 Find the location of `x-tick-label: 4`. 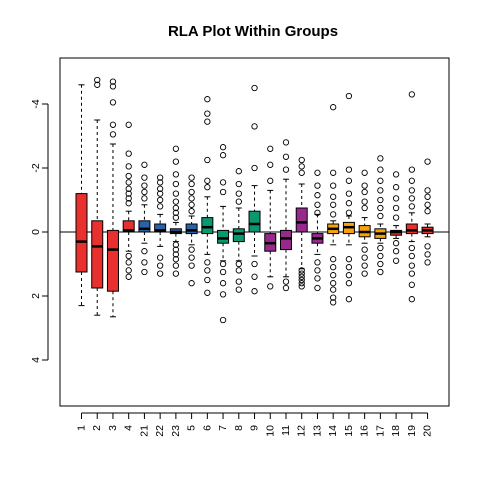

x-tick-label: 4 is located at coordinates (129, 428).